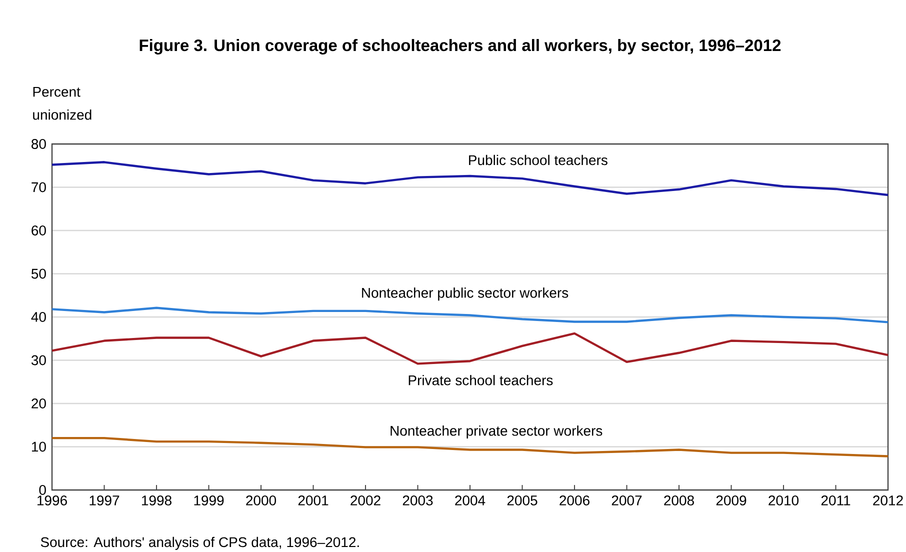 This screenshot has width=906, height=552. What do you see at coordinates (39, 144) in the screenshot?
I see `y-tick-label: 80` at bounding box center [39, 144].